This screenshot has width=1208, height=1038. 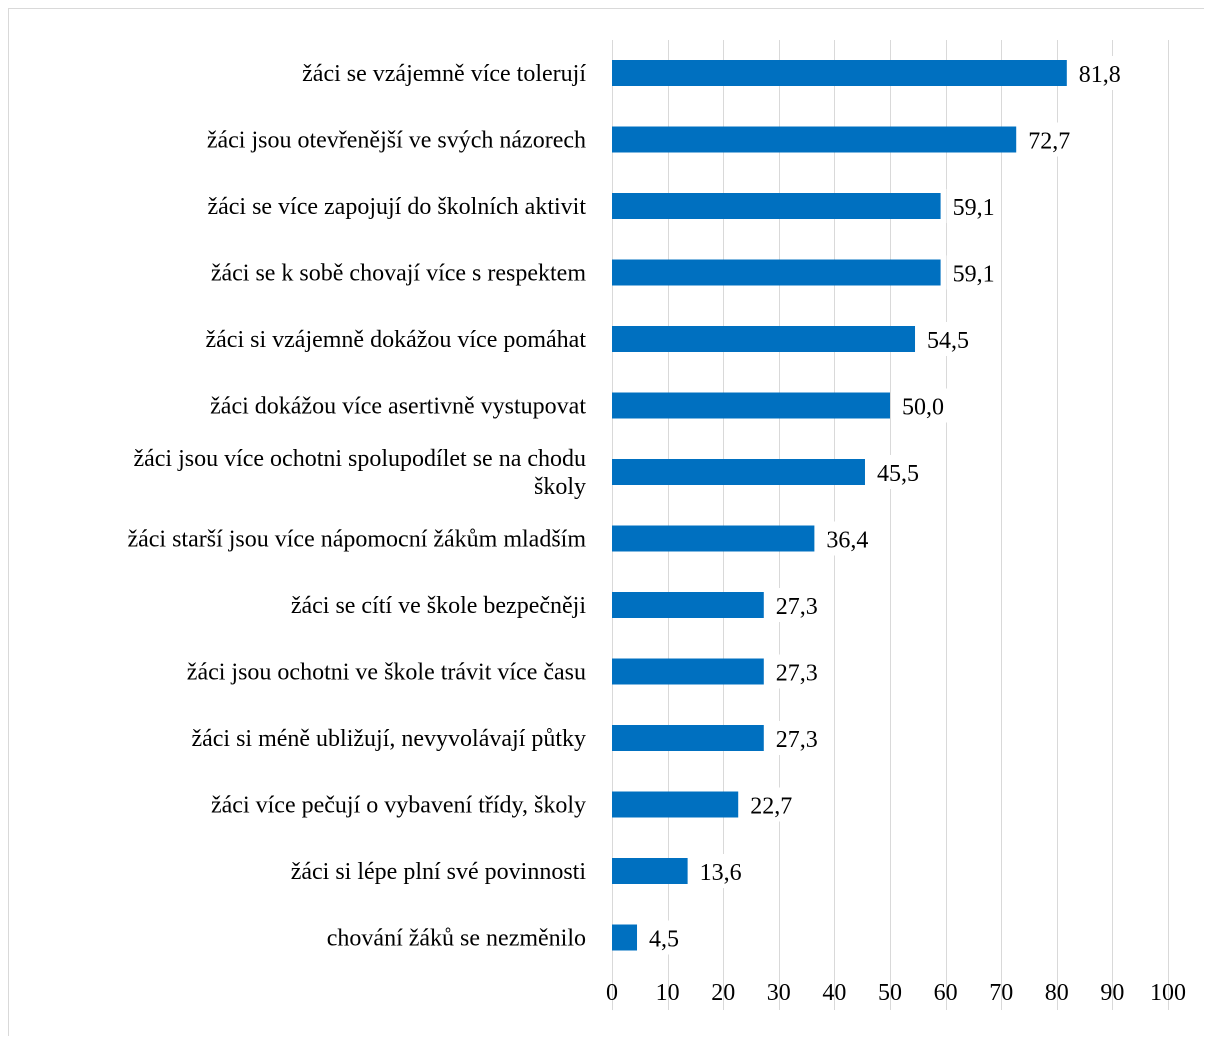 What do you see at coordinates (396, 141) in the screenshot?
I see `category-label: žáci jsou otevřenější ve svých názorech` at bounding box center [396, 141].